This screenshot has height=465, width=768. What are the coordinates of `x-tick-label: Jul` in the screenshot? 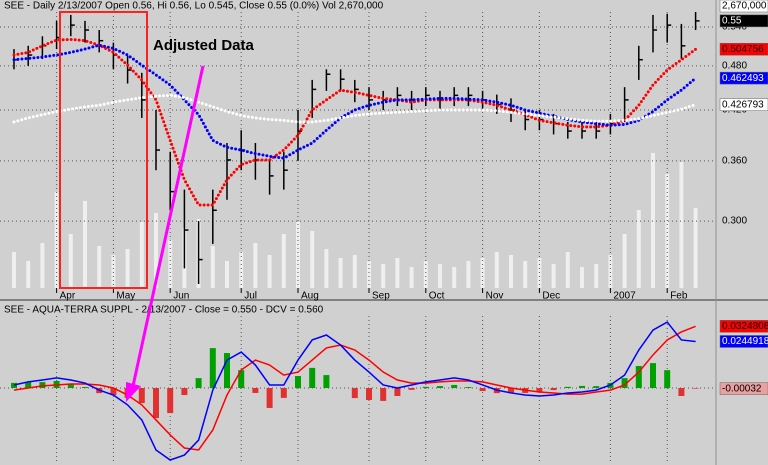 It's located at (250, 296).